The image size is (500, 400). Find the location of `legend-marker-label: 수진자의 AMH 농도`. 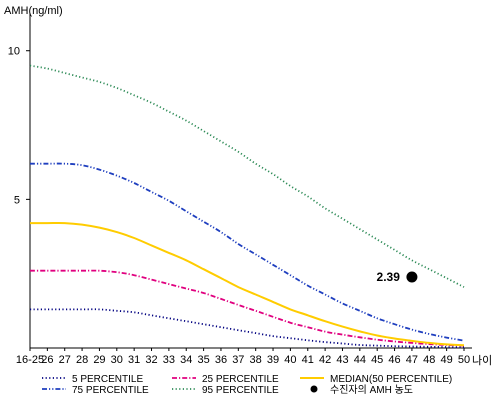

legend-marker-label: 수진자의 AMH 농도 is located at coordinates (371, 390).